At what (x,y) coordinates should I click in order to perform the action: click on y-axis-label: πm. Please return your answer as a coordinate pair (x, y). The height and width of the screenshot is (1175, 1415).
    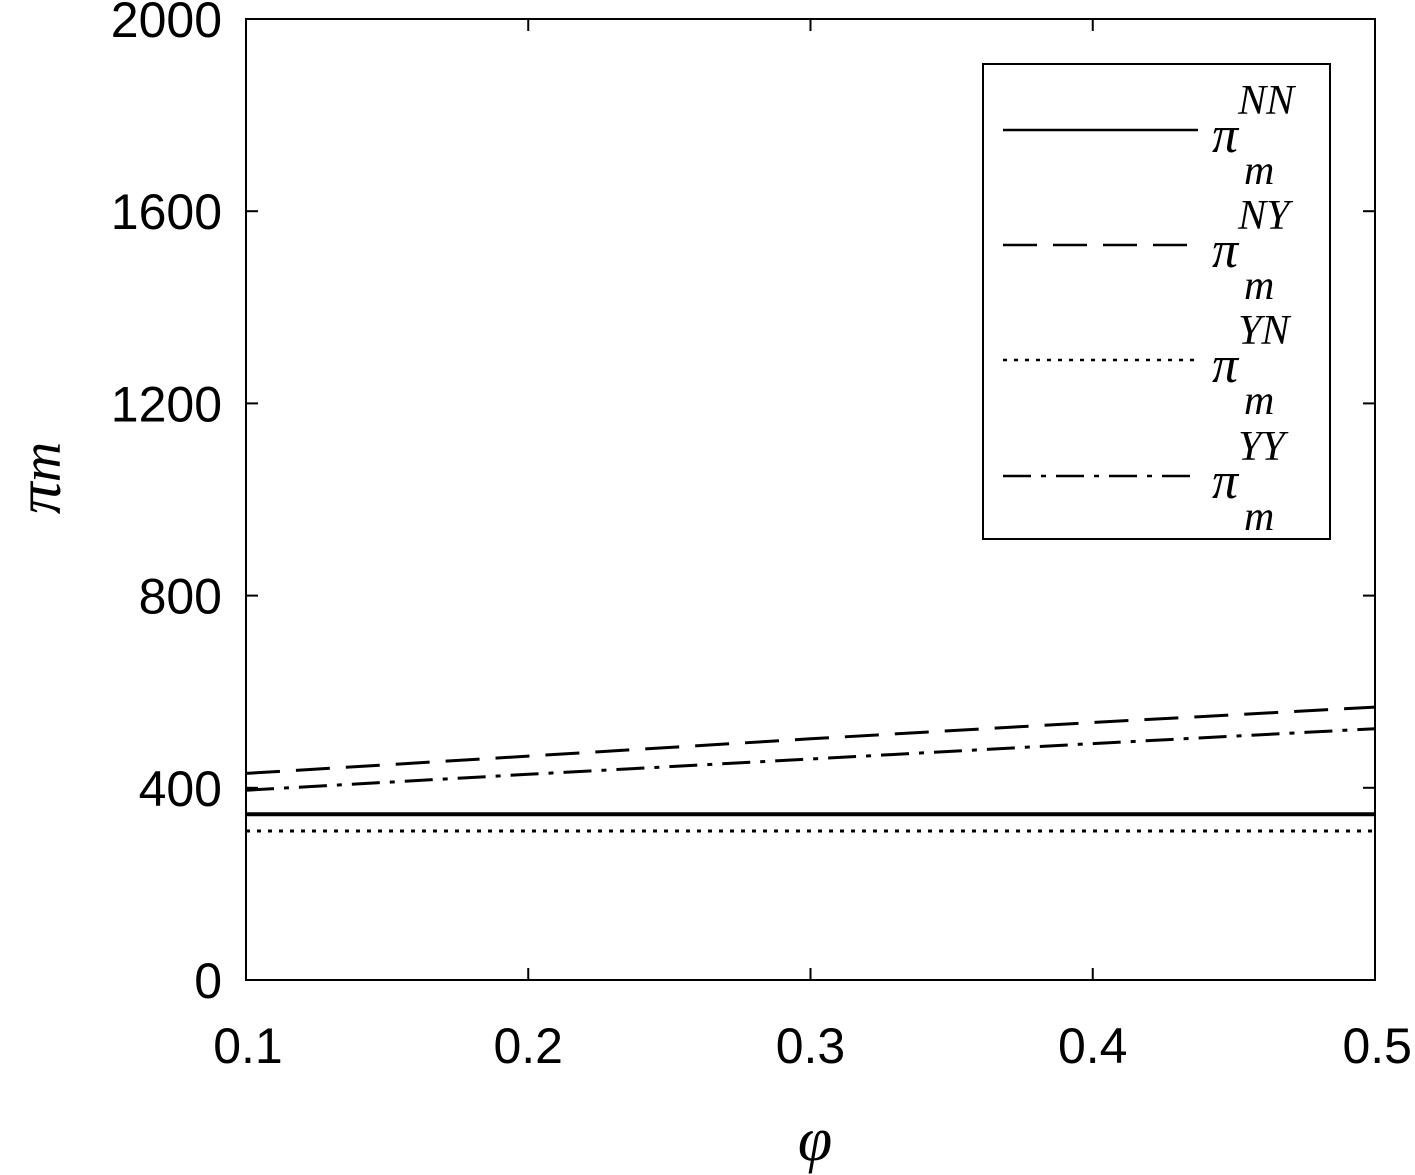
    Looking at the image, I should click on (38, 478).